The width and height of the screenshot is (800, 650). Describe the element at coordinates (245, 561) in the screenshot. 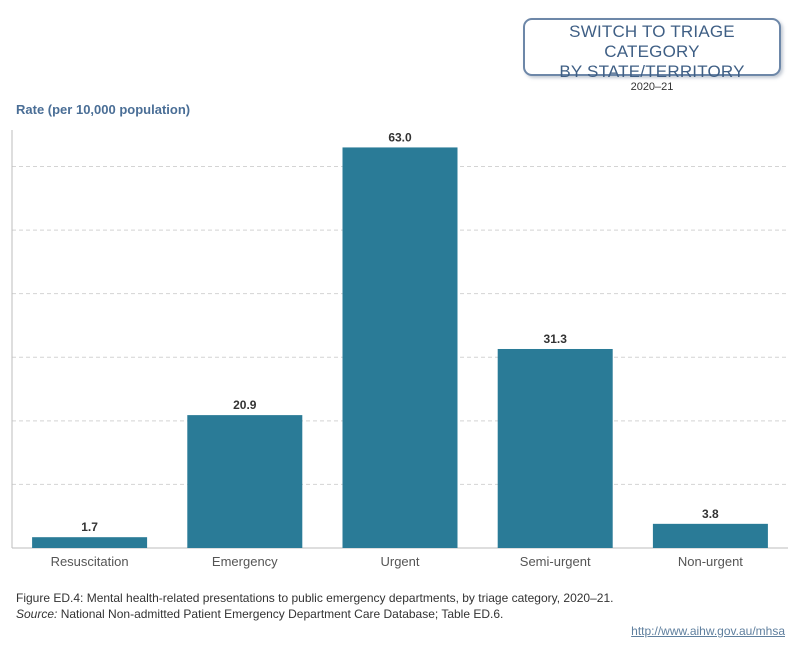

I see `x-tick-label: Emergency` at that location.